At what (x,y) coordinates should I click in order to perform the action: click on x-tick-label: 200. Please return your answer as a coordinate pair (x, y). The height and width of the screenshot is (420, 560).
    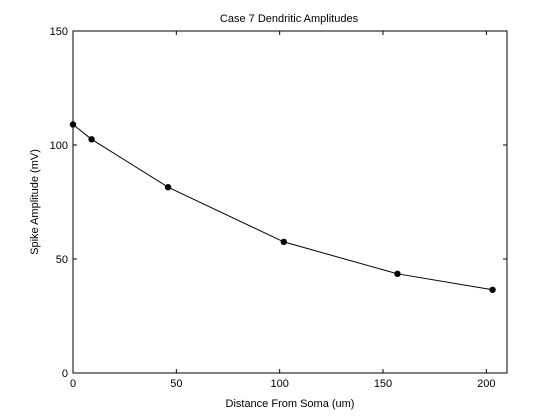
    Looking at the image, I should click on (486, 384).